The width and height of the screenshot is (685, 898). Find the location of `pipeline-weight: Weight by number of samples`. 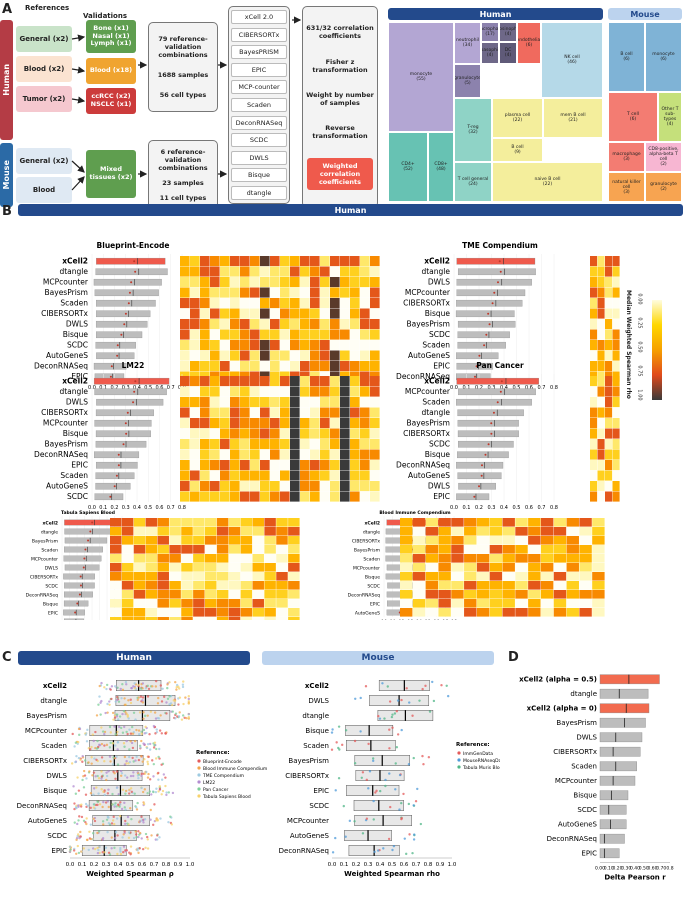

pipeline-weight: Weight by number of samples is located at coordinates (340, 98).